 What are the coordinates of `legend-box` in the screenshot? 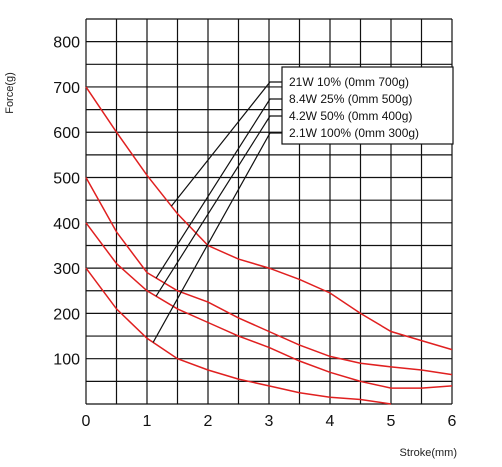 It's located at (367, 105).